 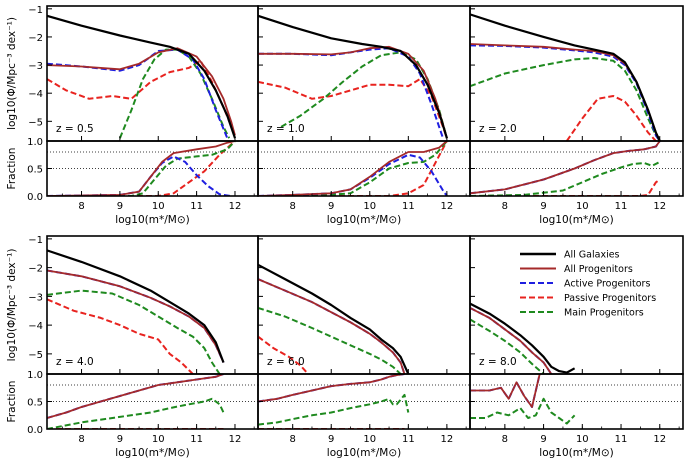 I want to click on y-tick-label-fraction: 1.0, so click(x=35, y=375).